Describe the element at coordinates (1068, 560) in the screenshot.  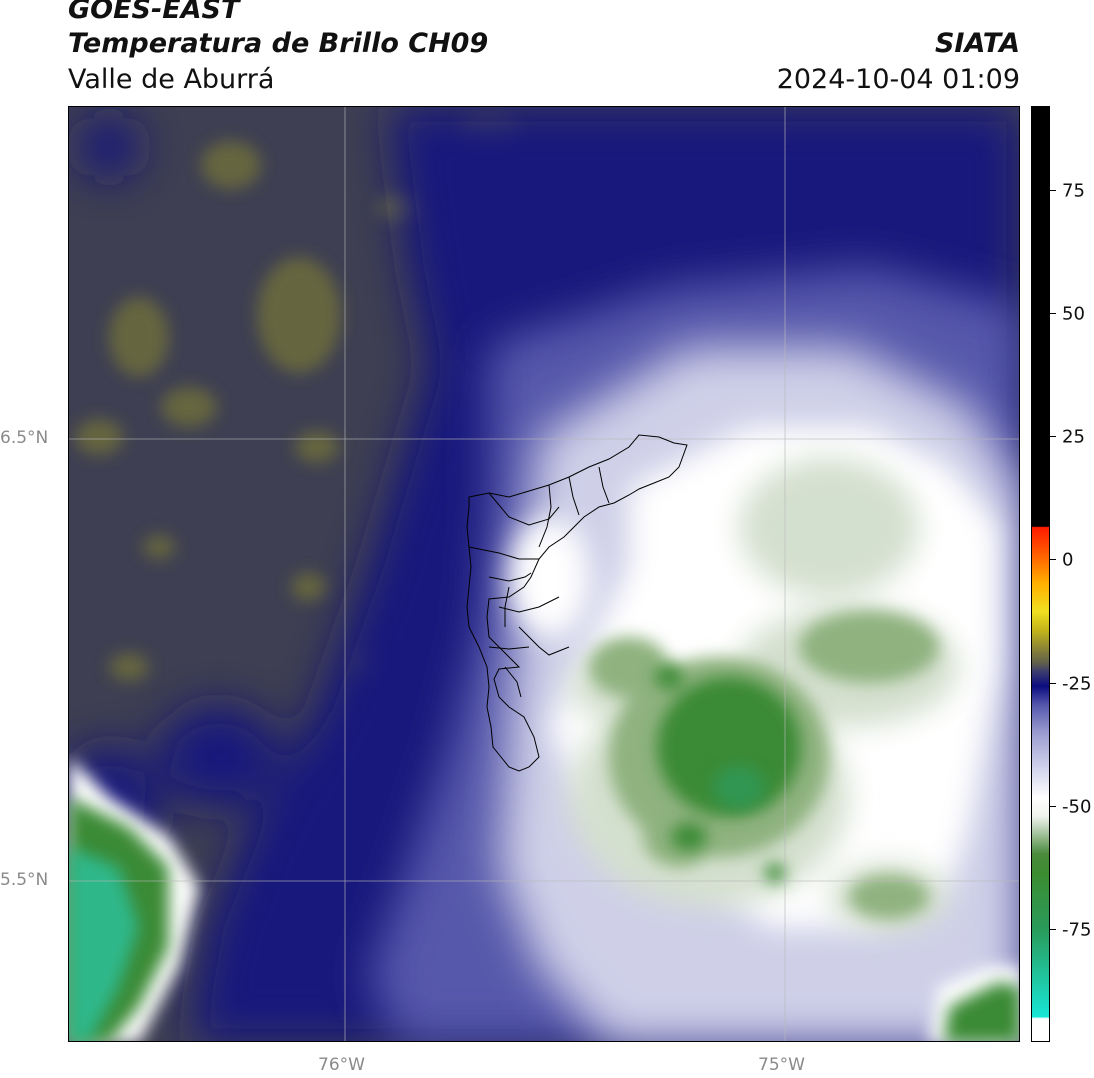
I see `colorbar-label-0: 0` at that location.